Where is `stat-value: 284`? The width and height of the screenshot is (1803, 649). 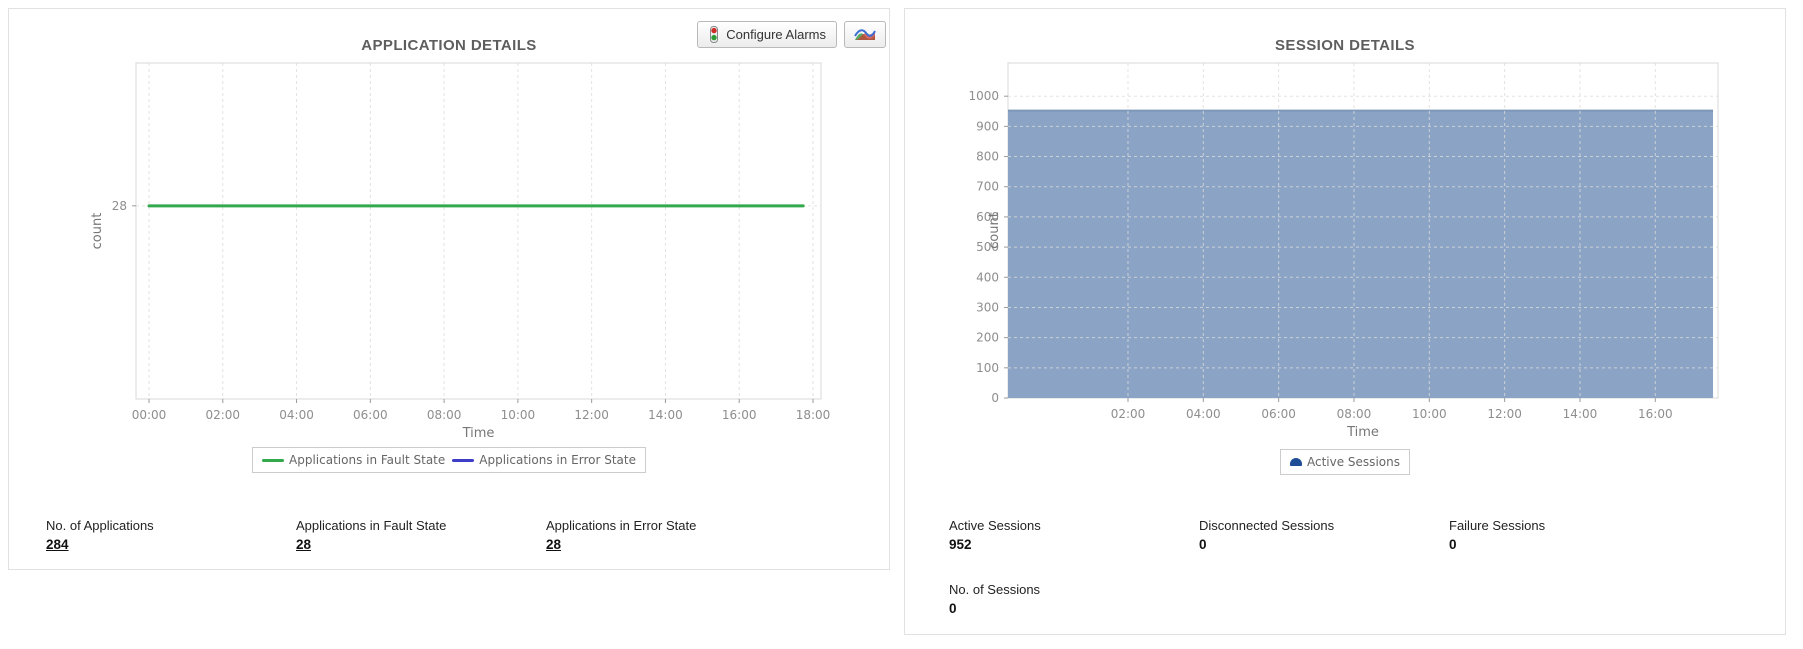
stat-value: 284 is located at coordinates (57, 544).